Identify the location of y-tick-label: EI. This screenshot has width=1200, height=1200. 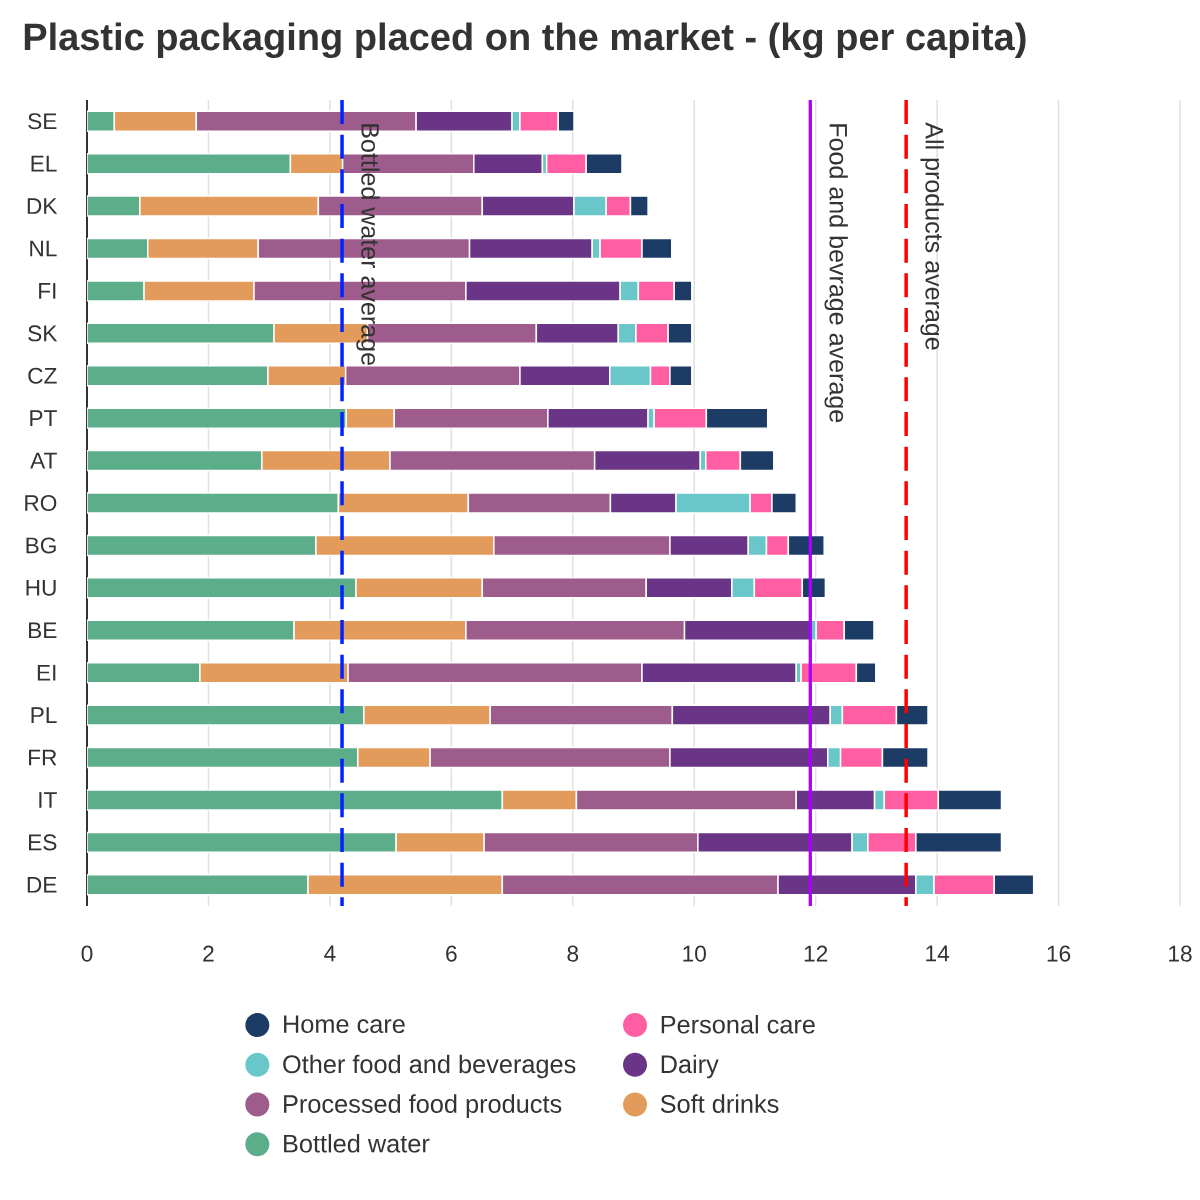
(46, 672).